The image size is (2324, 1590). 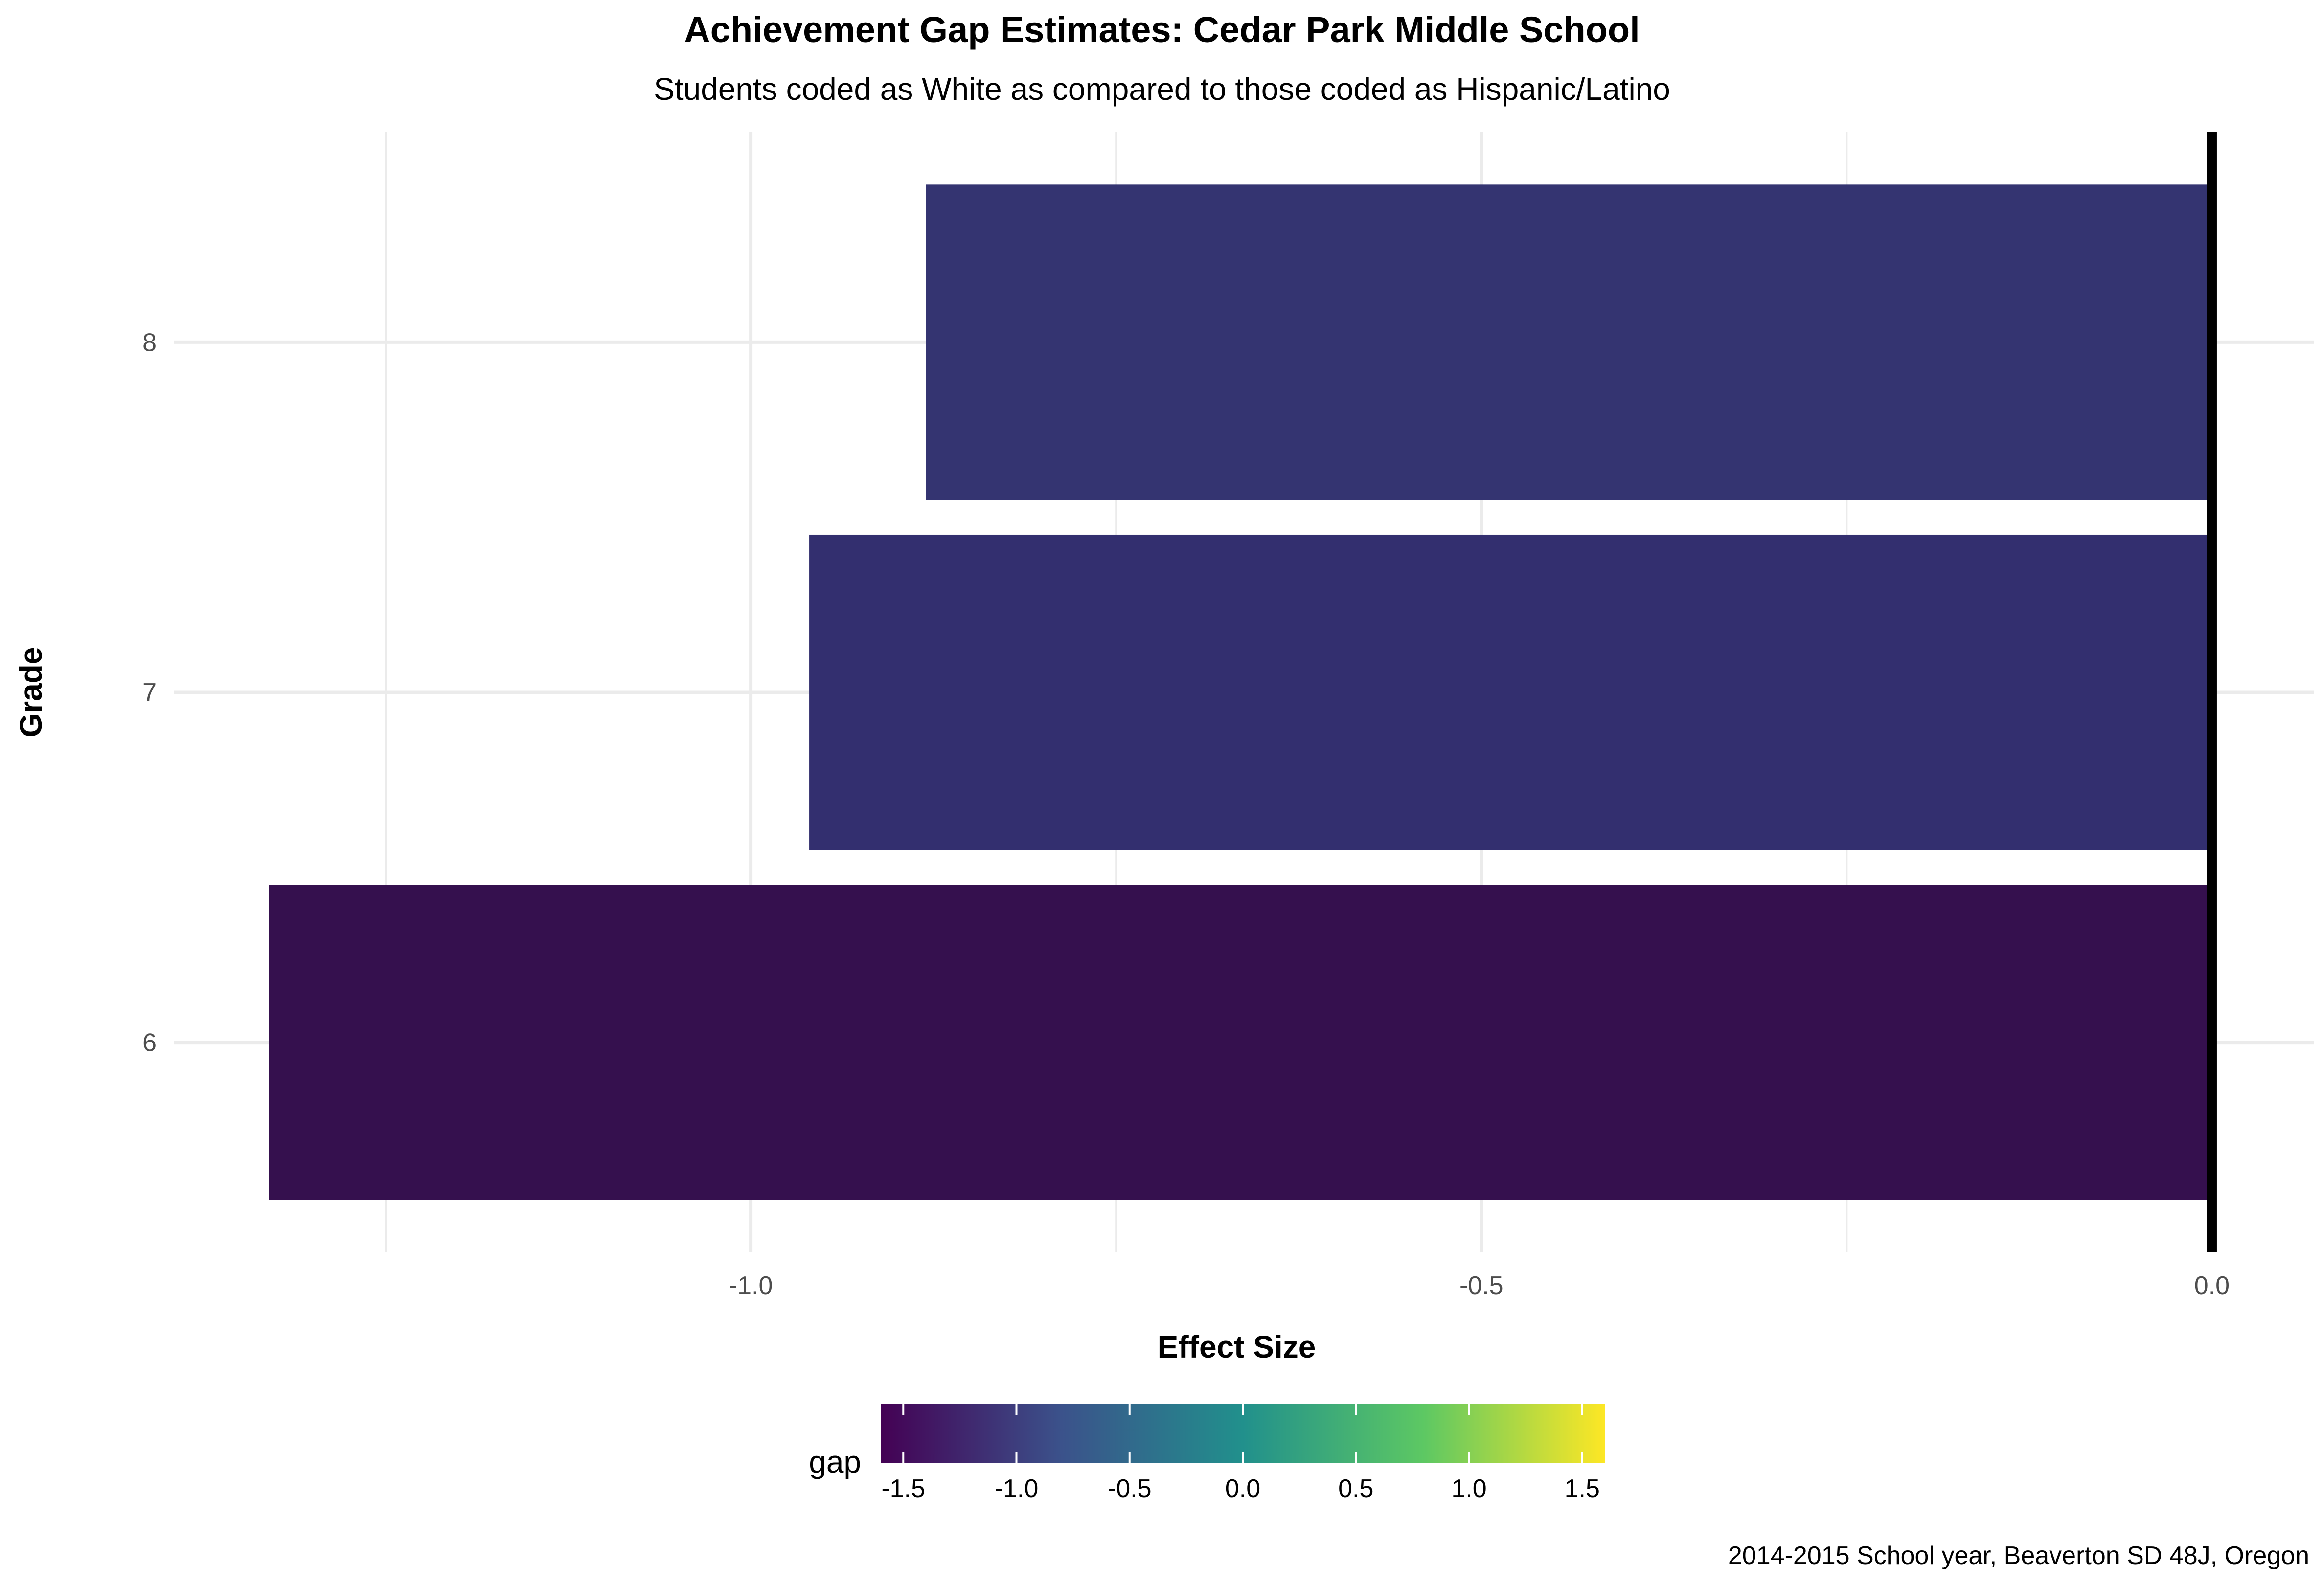 I want to click on legend-tick-label: 0.0, so click(x=1243, y=1489).